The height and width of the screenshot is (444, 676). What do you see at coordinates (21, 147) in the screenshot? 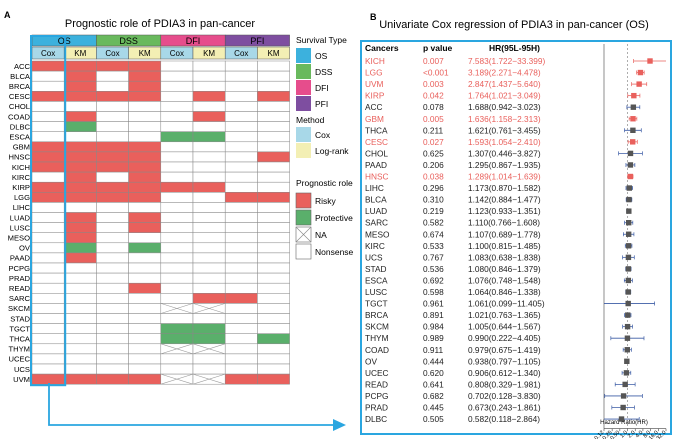
I see `cancer-label: GBM` at bounding box center [21, 147].